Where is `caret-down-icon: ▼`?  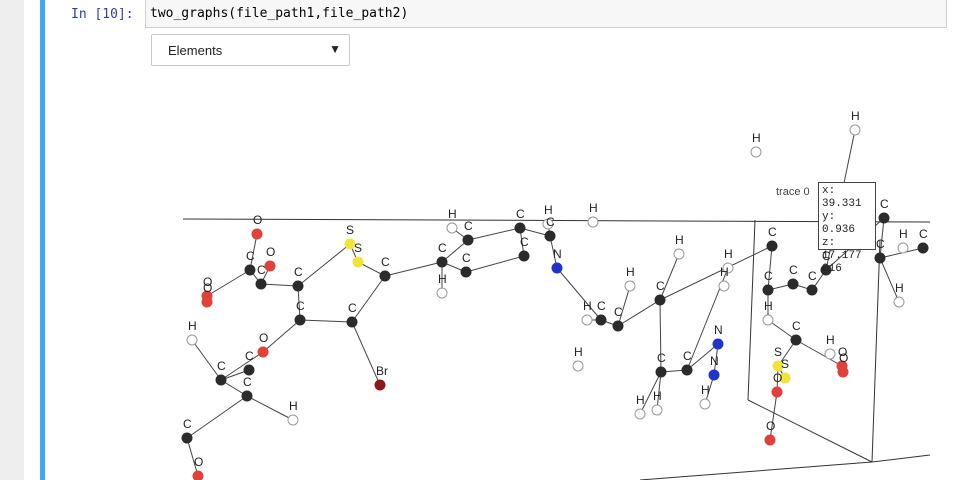 caret-down-icon: ▼ is located at coordinates (335, 49).